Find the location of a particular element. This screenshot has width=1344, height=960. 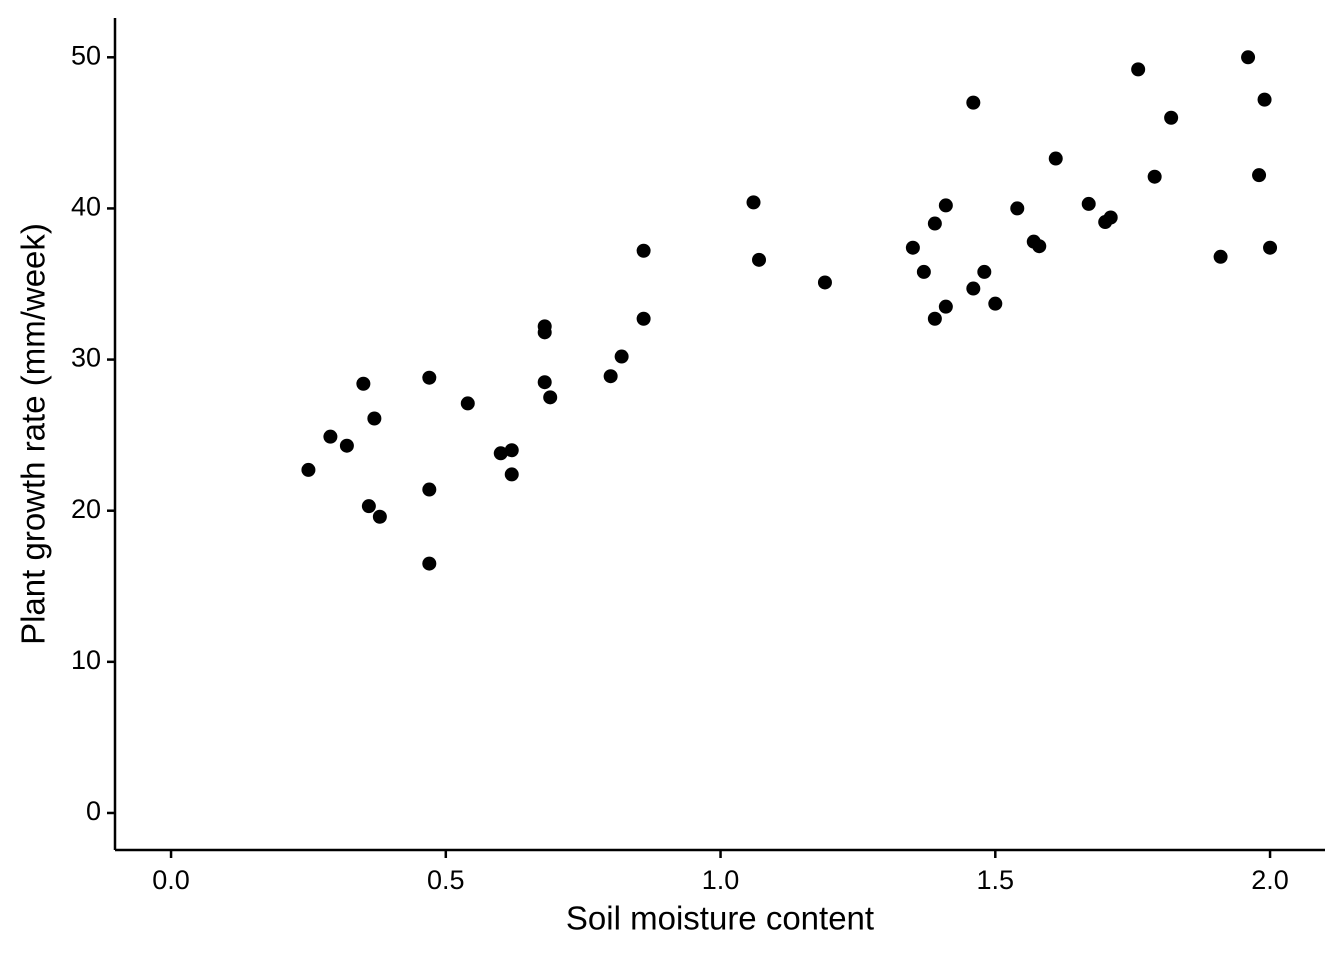

y-axis-title: Plant growth rate (mm/week) is located at coordinates (33, 434).